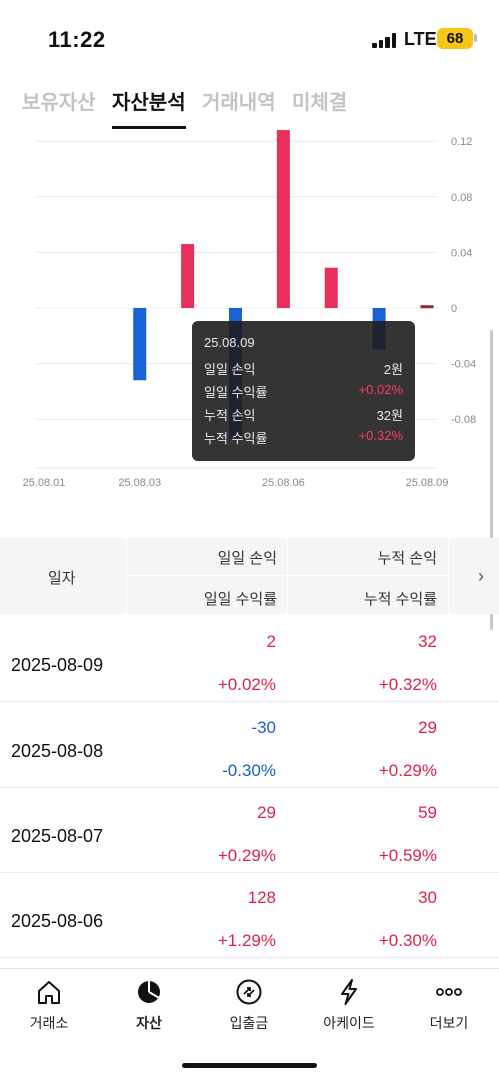  What do you see at coordinates (49, 1023) in the screenshot?
I see `nav-label: 거래소` at bounding box center [49, 1023].